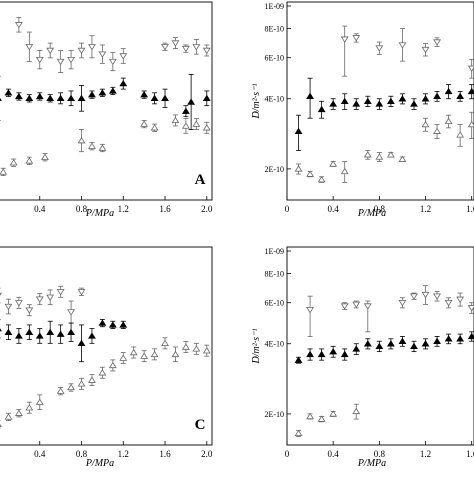 The height and width of the screenshot is (479, 474). What do you see at coordinates (274, 303) in the screenshot?
I see `y-tick-label: 6E-10` at bounding box center [274, 303].